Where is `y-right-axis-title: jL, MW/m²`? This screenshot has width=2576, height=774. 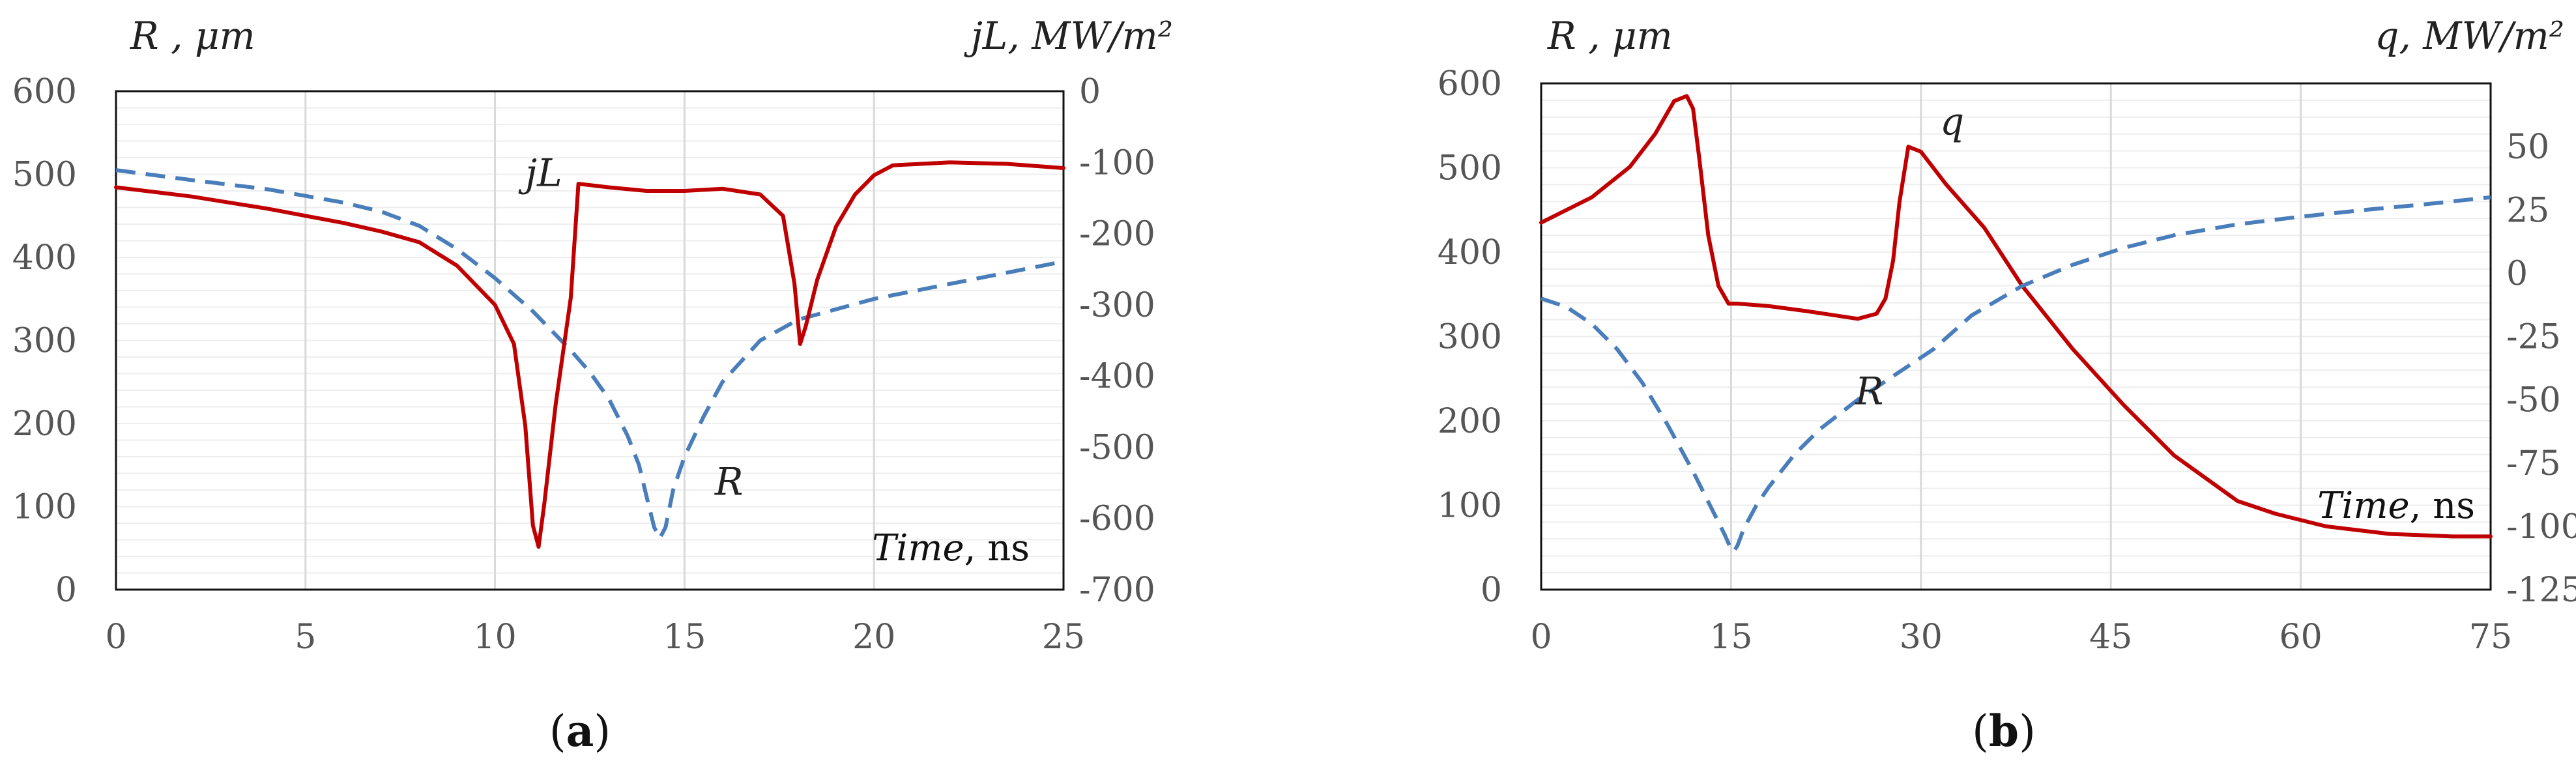 y-right-axis-title: jL, MW/m² is located at coordinates (1068, 36).